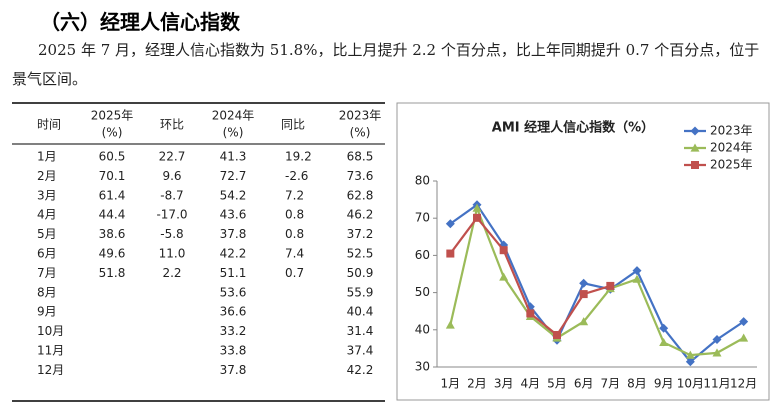  I want to click on table-cell: 70.1, so click(112, 176).